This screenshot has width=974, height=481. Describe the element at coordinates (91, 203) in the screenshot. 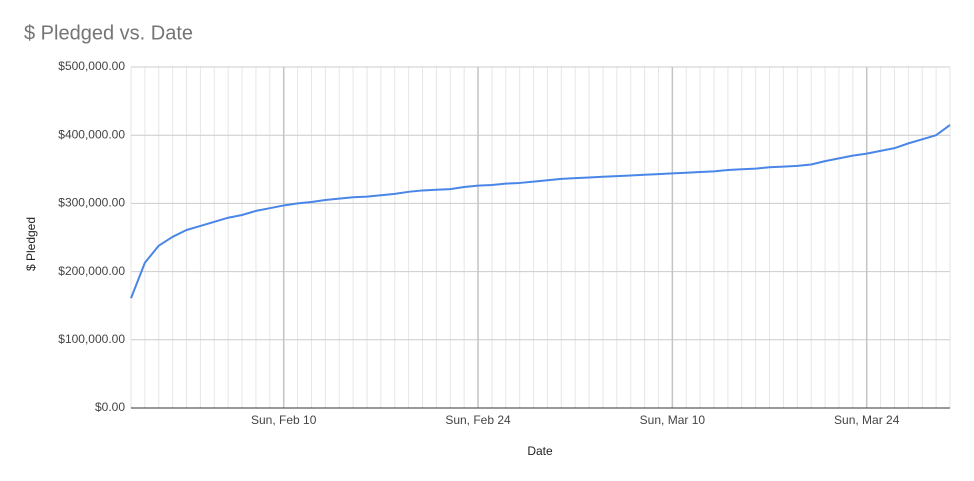

I see `y-tick-label: $300,000.00` at that location.